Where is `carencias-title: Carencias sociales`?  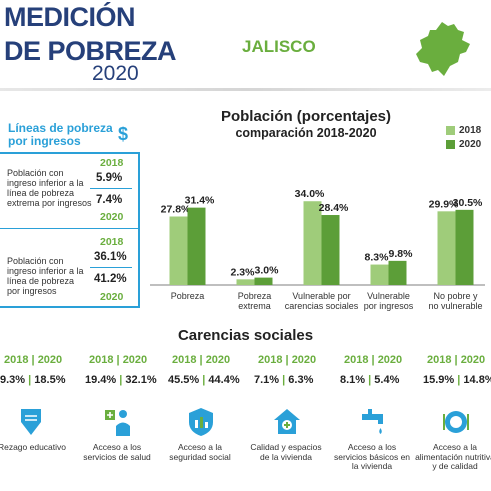 carencias-title: Carencias sociales is located at coordinates (245, 335).